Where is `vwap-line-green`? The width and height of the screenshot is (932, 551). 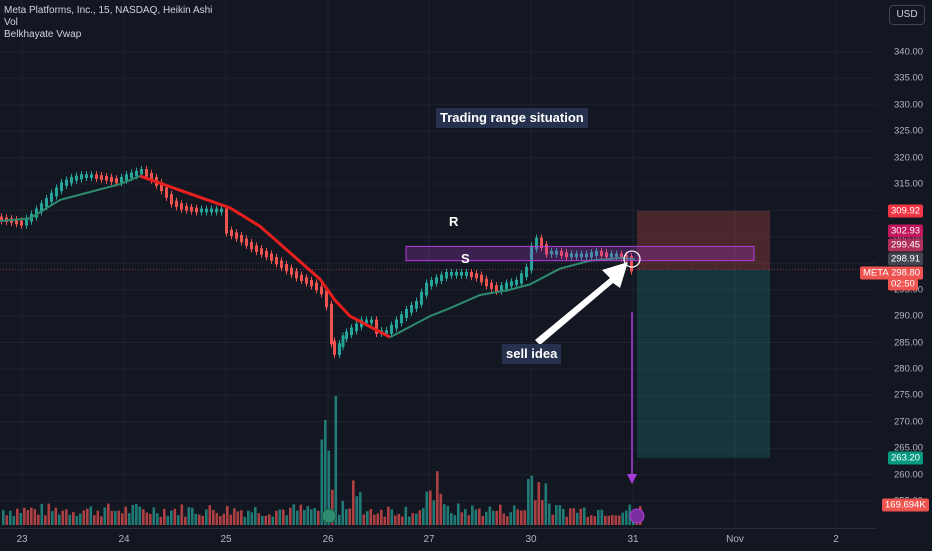
vwap-line-green is located at coordinates (512, 297).